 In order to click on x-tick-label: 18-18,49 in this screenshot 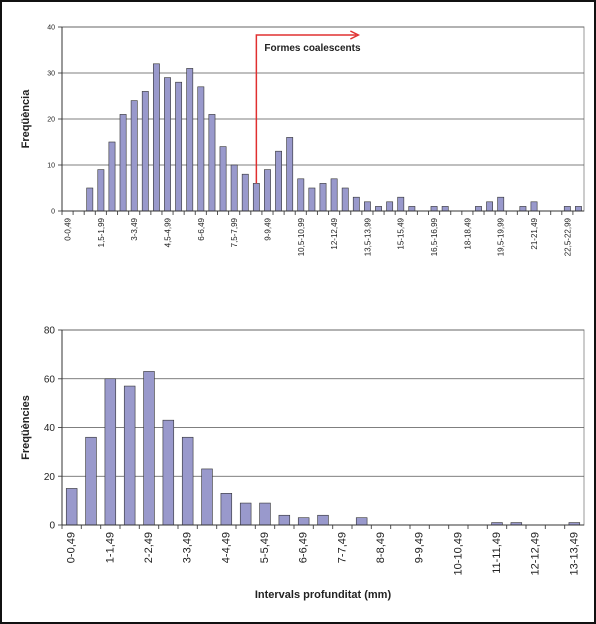, I will do `click(467, 233)`.